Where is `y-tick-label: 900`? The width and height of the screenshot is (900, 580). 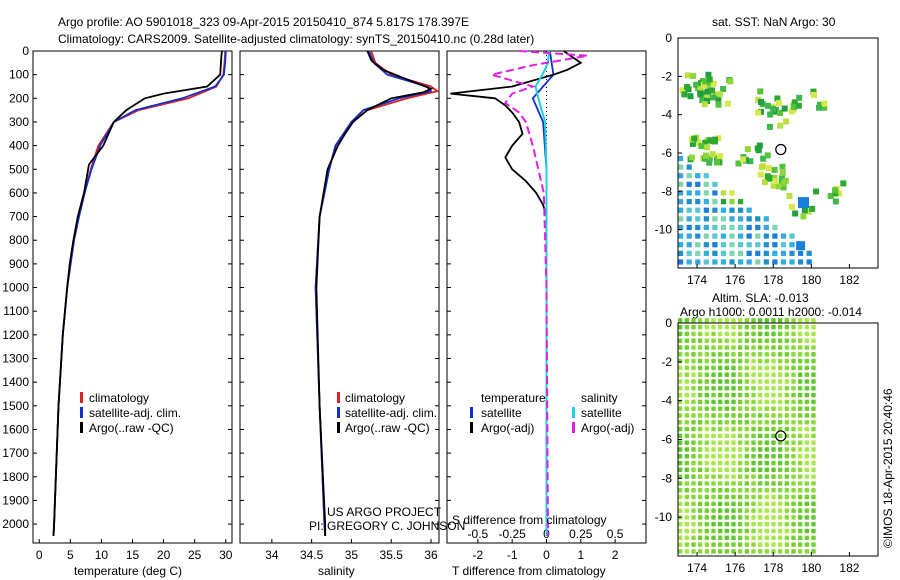 y-tick-label: 900 is located at coordinates (19, 264).